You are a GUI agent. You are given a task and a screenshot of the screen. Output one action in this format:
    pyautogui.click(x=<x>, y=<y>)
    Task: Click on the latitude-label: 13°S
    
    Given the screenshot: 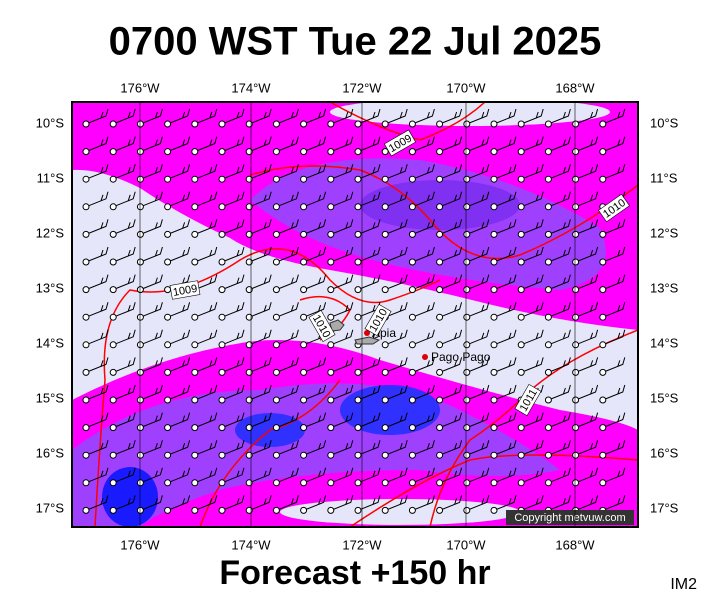 What is the action you would take?
    pyautogui.click(x=664, y=287)
    